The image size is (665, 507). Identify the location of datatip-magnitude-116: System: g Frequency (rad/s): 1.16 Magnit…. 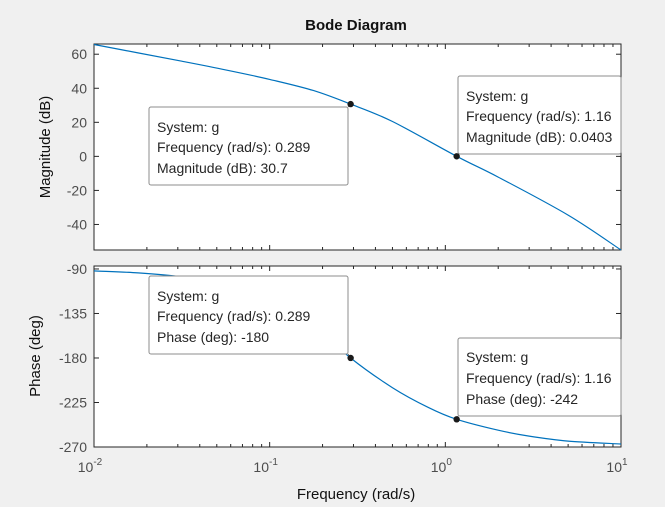
(537, 117).